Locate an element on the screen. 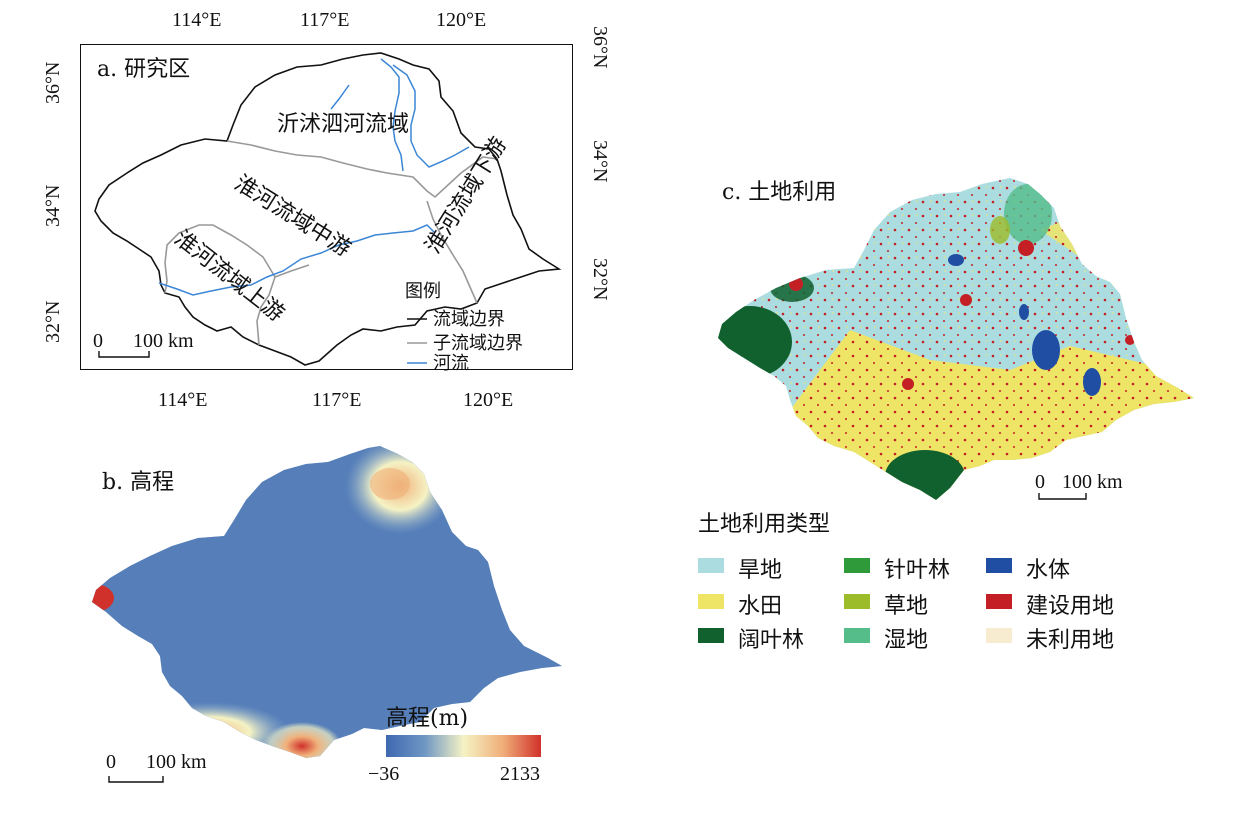 The height and width of the screenshot is (815, 1239). legend-swatch-water is located at coordinates (999, 565).